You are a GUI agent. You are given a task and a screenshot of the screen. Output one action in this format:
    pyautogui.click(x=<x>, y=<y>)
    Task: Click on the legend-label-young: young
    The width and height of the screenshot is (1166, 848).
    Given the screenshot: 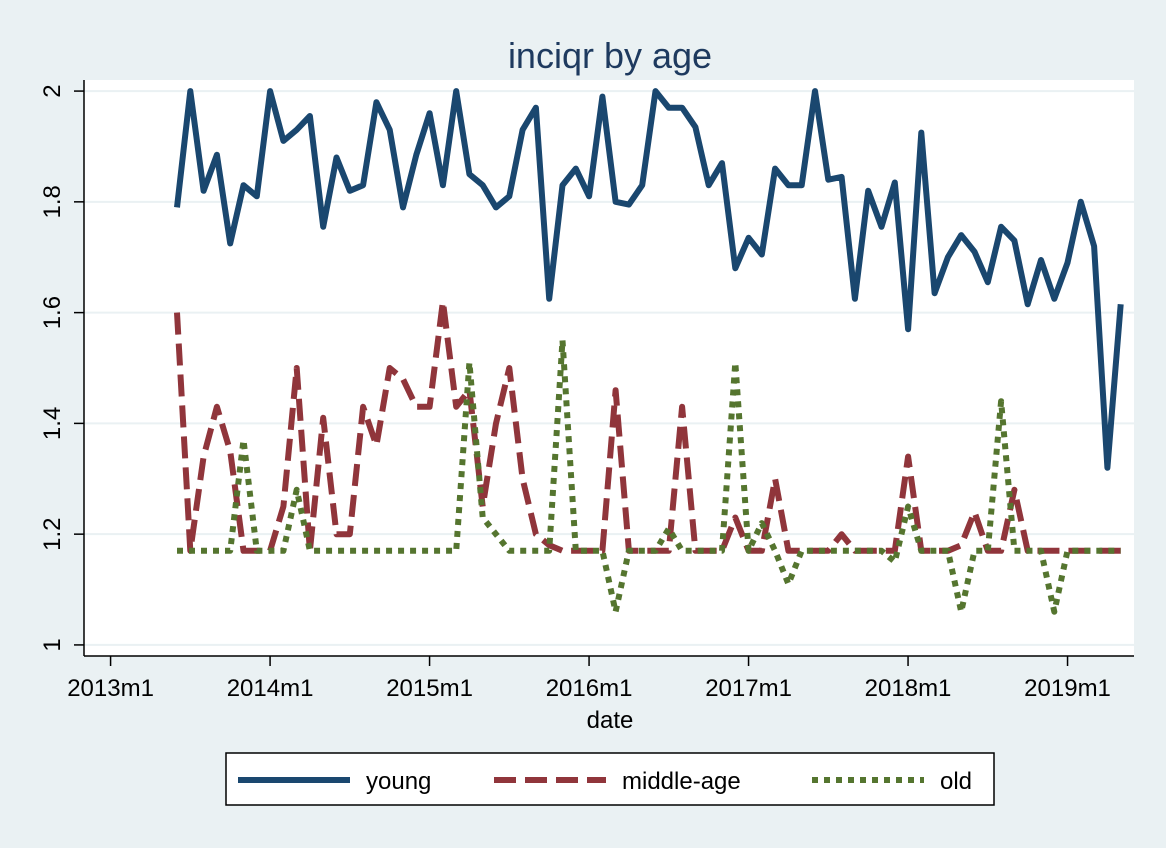 What is the action you would take?
    pyautogui.click(x=398, y=781)
    